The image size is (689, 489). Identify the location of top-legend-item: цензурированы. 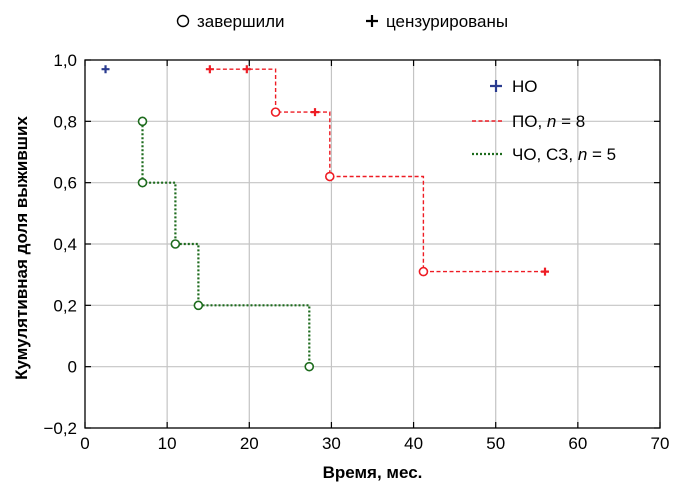
(437, 21).